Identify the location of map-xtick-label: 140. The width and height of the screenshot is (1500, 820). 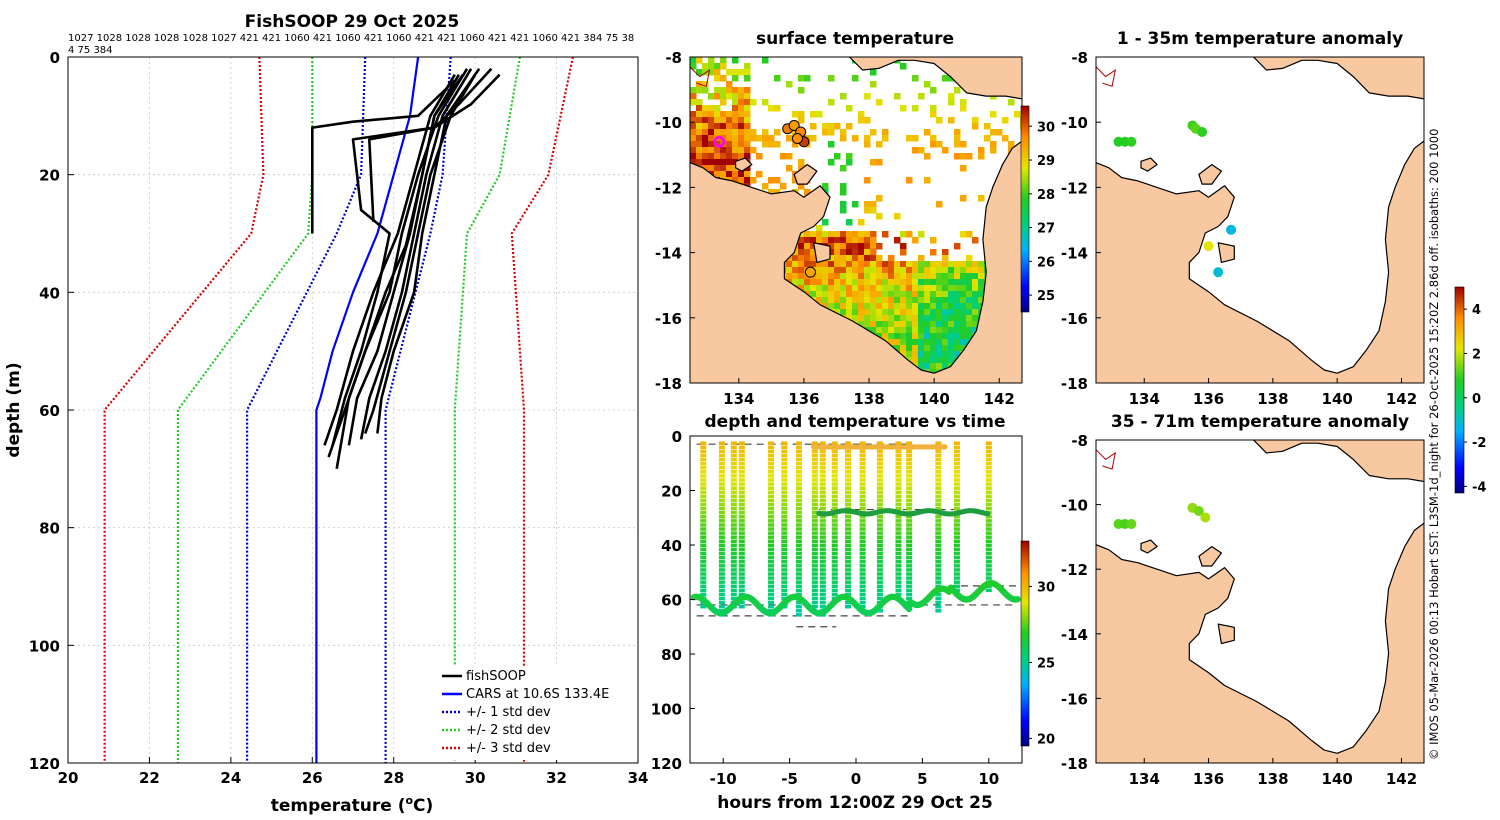
(1337, 779).